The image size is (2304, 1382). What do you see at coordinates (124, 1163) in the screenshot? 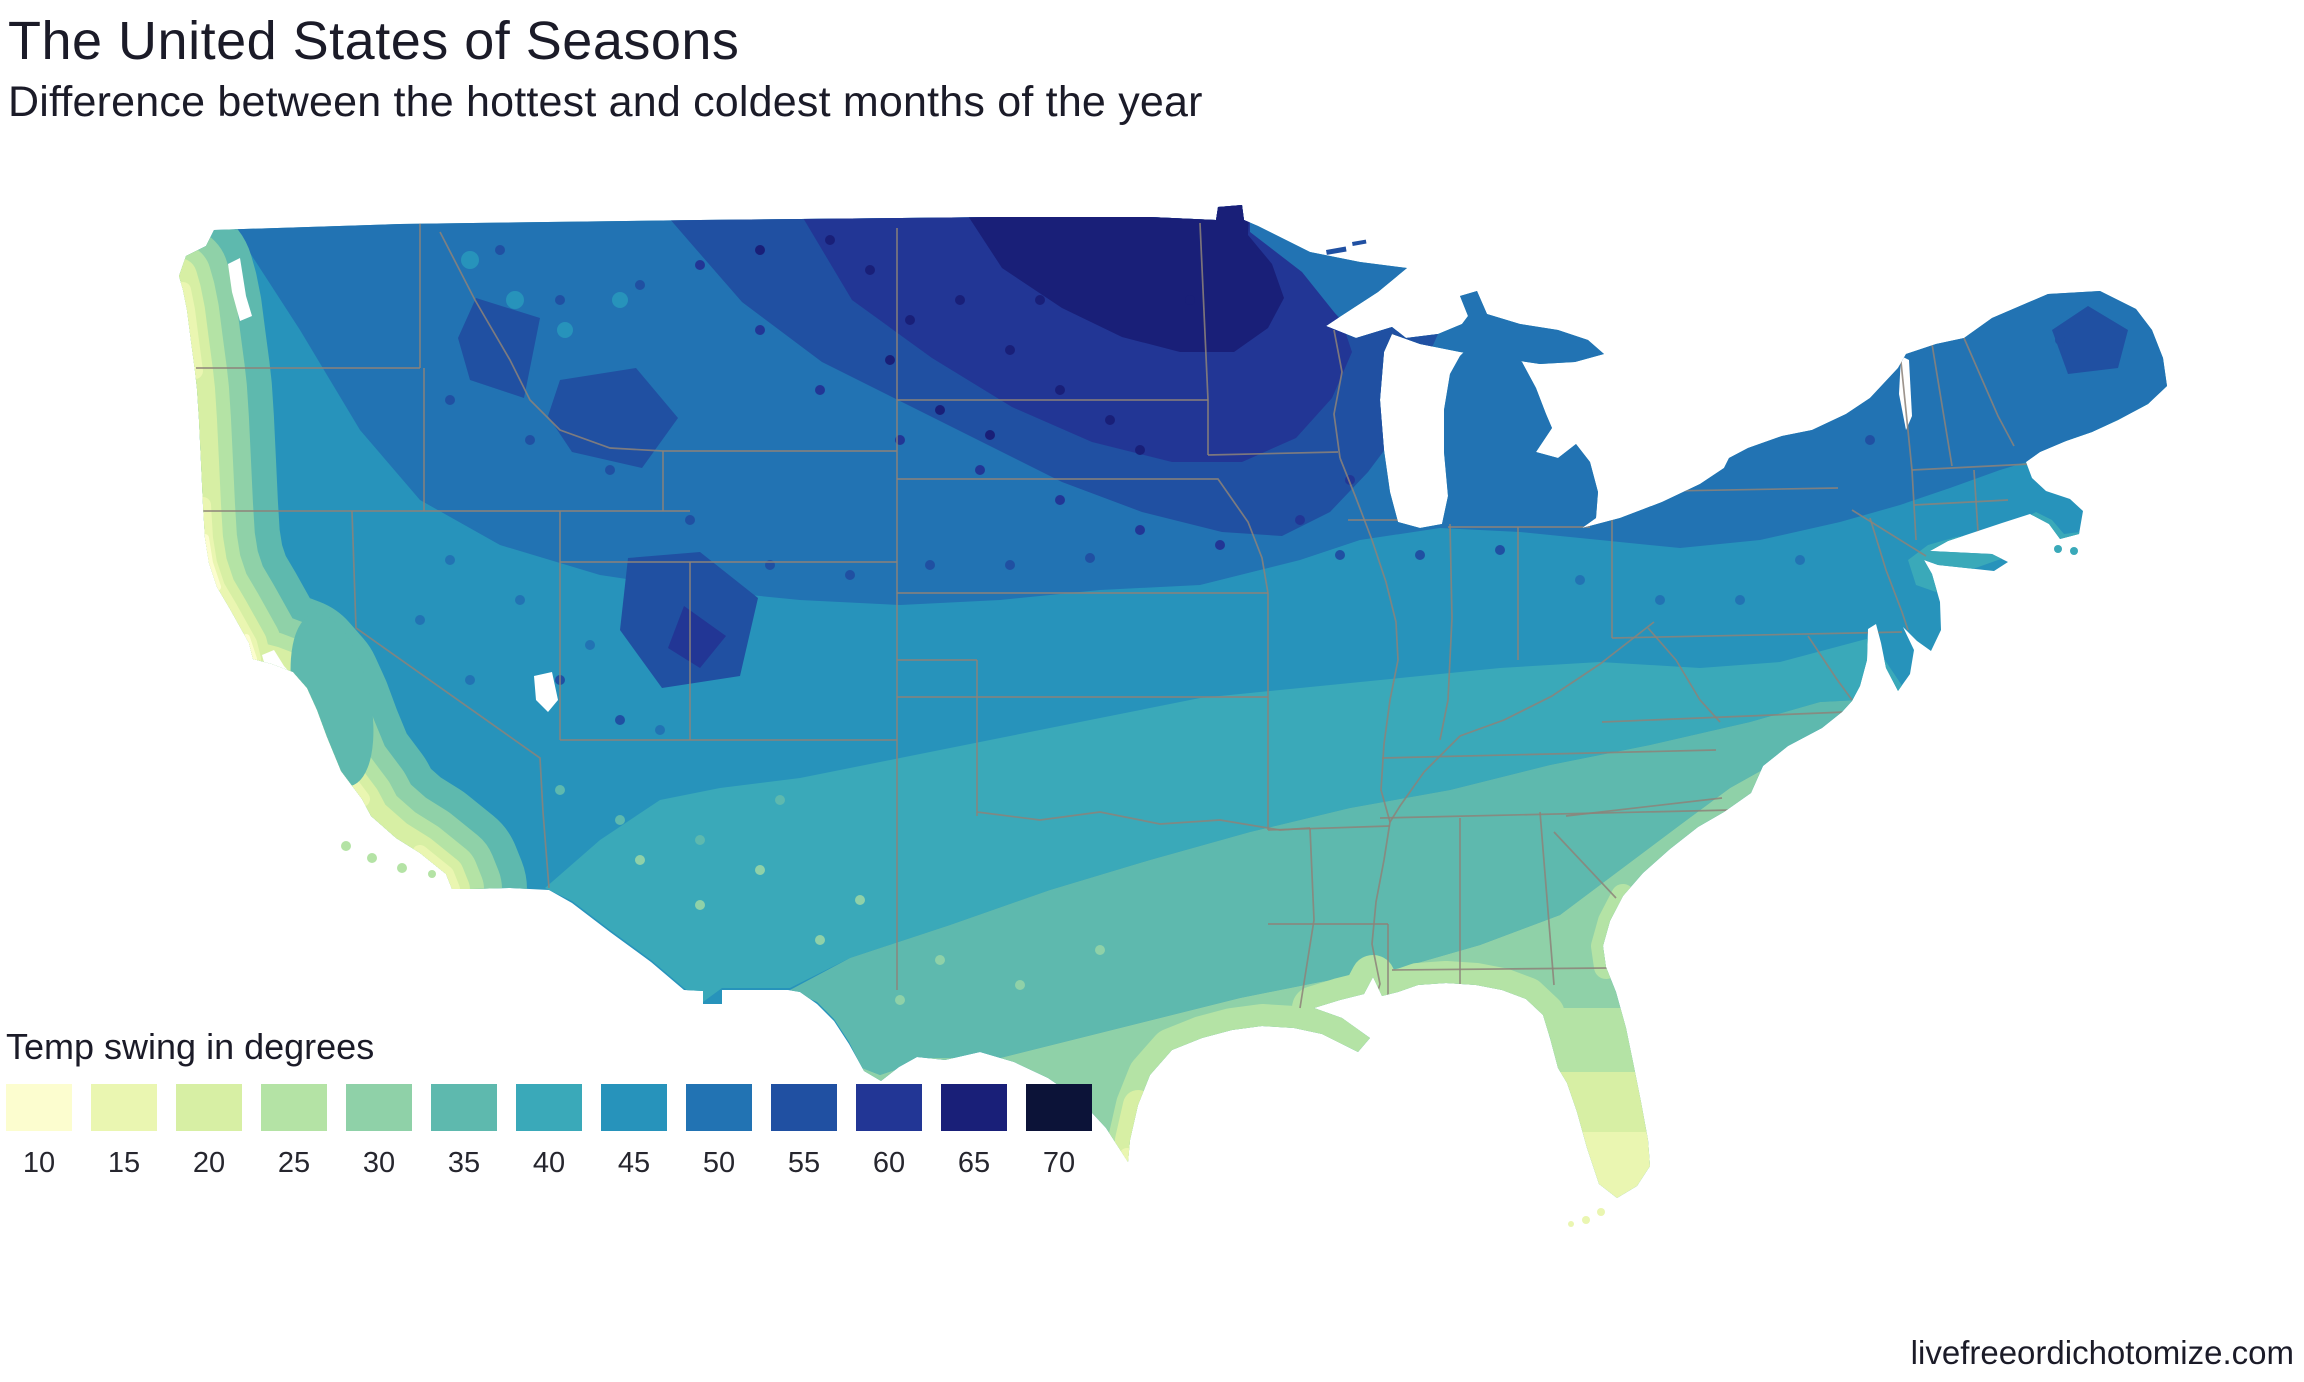
I see `legend-label-15: 15` at bounding box center [124, 1163].